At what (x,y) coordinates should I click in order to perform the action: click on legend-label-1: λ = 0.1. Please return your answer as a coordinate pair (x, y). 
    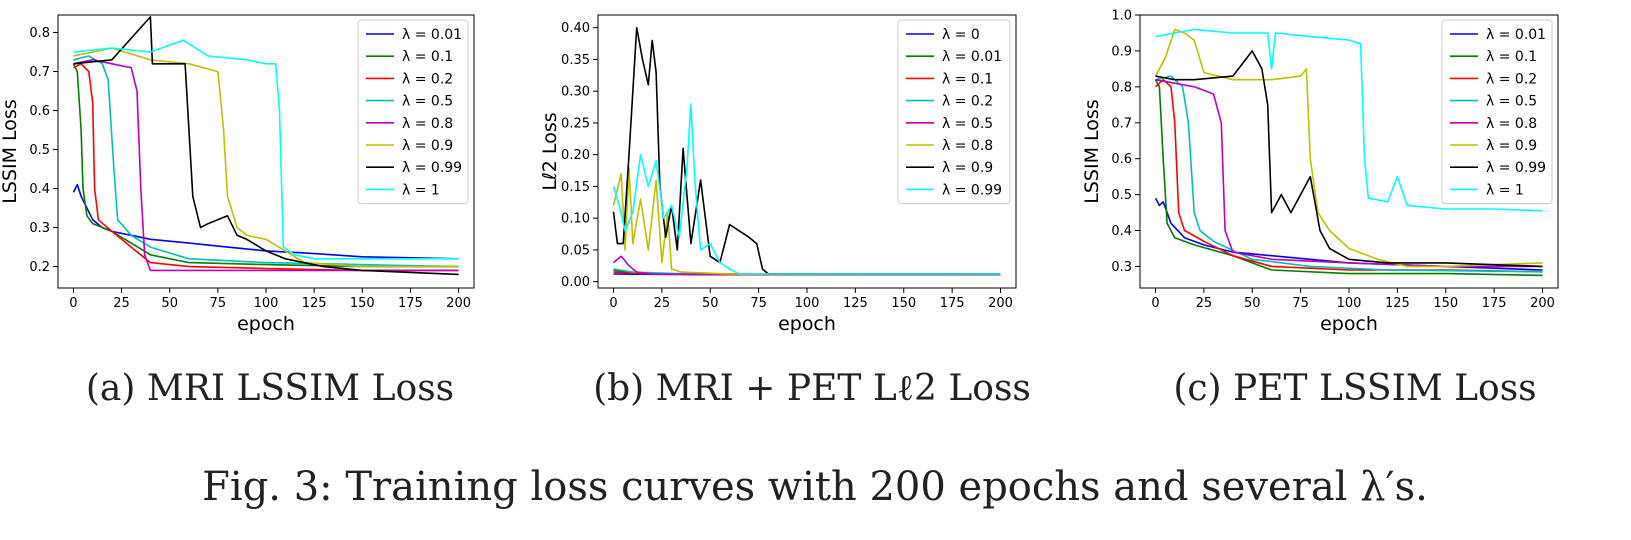
    Looking at the image, I should click on (427, 57).